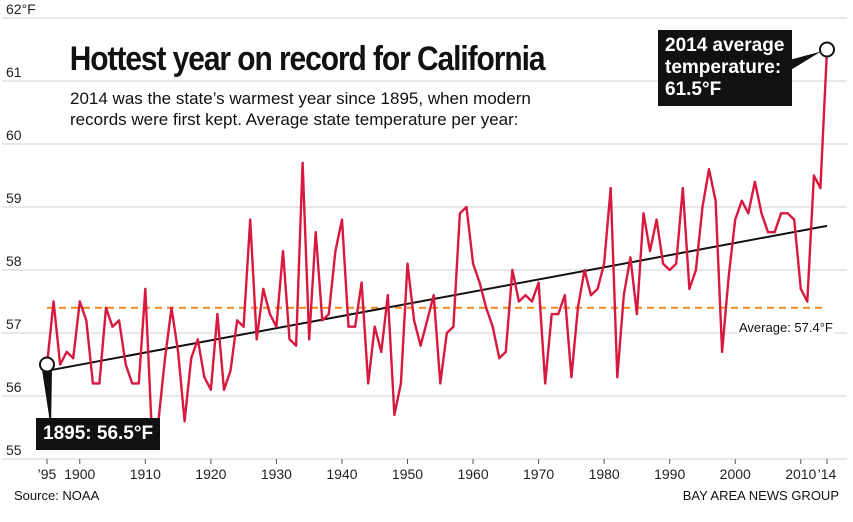  What do you see at coordinates (725, 68) in the screenshot?
I see `callout-2014-average: 2014 average temperature: 61.5°F` at bounding box center [725, 68].